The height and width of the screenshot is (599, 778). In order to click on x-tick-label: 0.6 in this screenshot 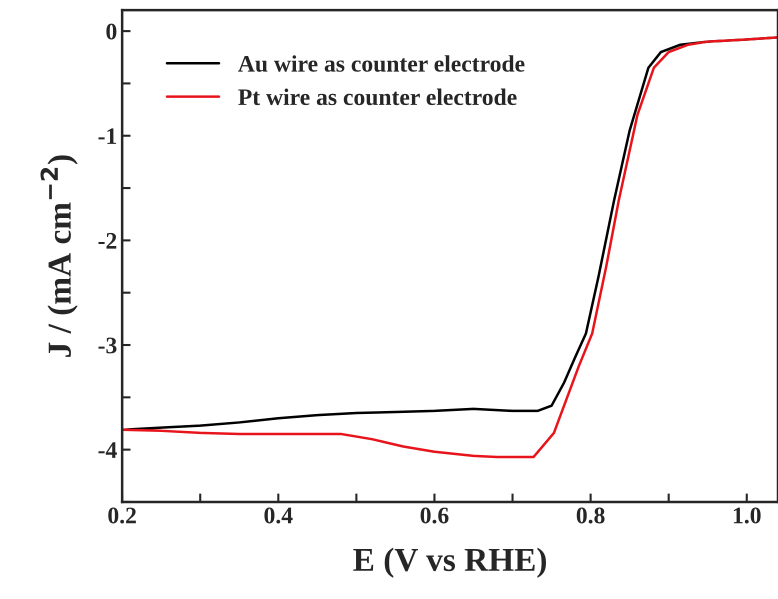, I will do `click(434, 516)`.